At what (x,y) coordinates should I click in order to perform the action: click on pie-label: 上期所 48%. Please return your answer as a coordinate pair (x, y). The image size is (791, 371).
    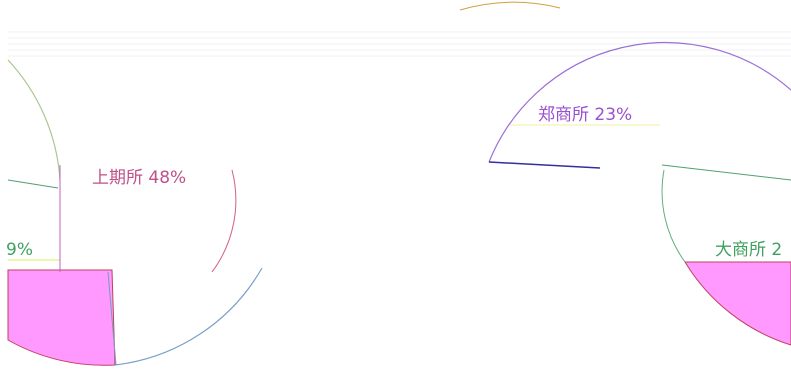
    Looking at the image, I should click on (139, 178).